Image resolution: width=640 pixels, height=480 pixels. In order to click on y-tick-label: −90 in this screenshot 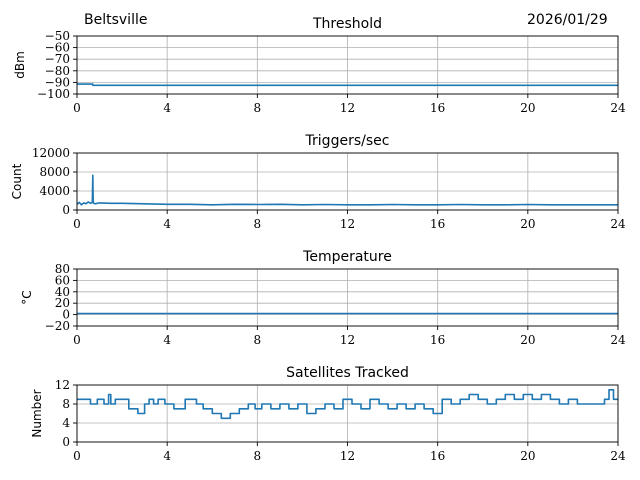, I will do `click(57, 82)`.